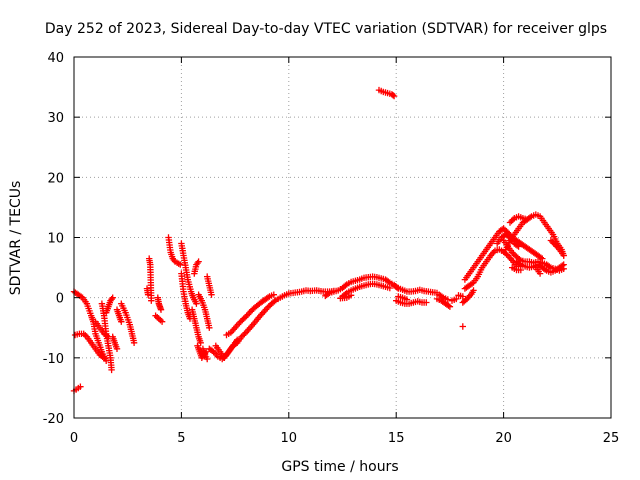 Image resolution: width=640 pixels, height=480 pixels. I want to click on y-axis-label: SDTVAR / TECUs, so click(16, 238).